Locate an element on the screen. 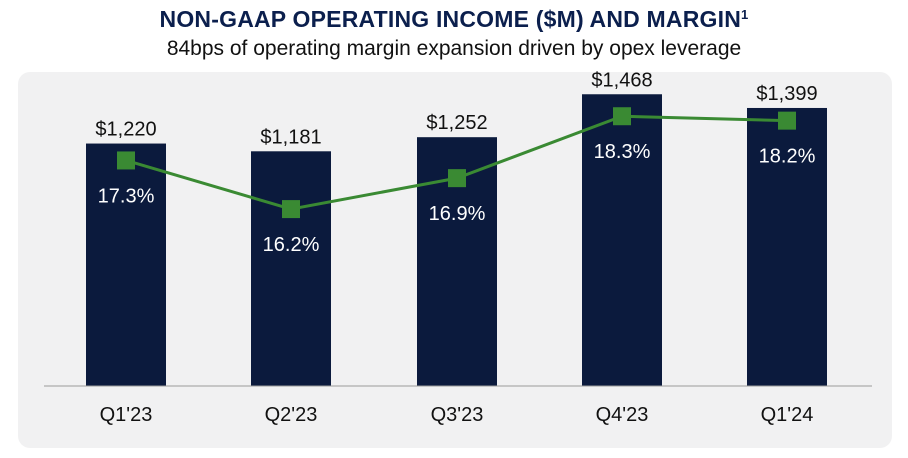 Image resolution: width=908 pixels, height=458 pixels. title-footnote-marker: 1 is located at coordinates (745, 14).